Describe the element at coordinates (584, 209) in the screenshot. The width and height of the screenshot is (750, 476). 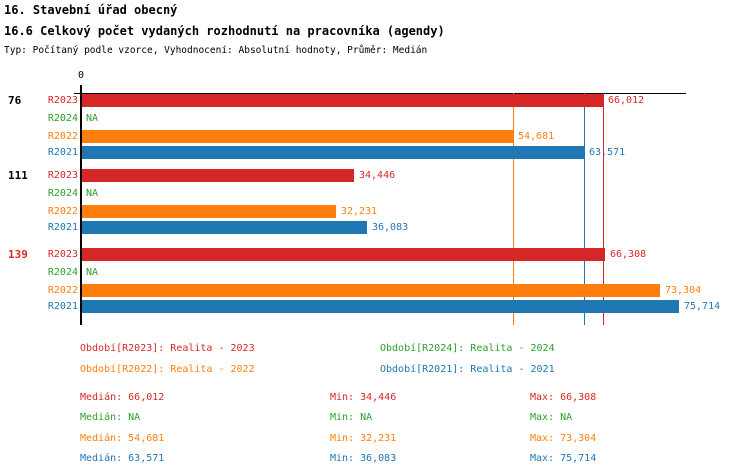
I see `reference-line-r2021` at that location.